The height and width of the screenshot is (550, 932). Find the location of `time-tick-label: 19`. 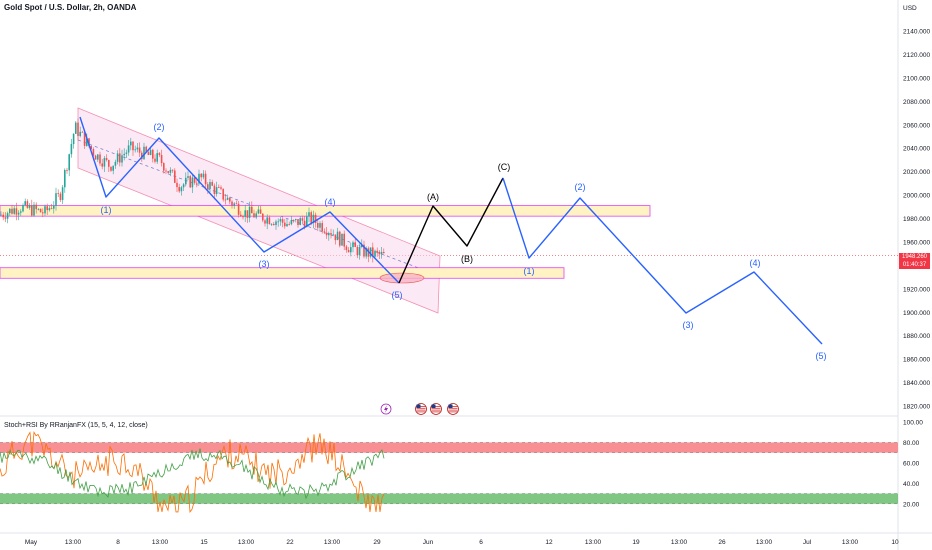

time-tick-label: 19 is located at coordinates (636, 542).